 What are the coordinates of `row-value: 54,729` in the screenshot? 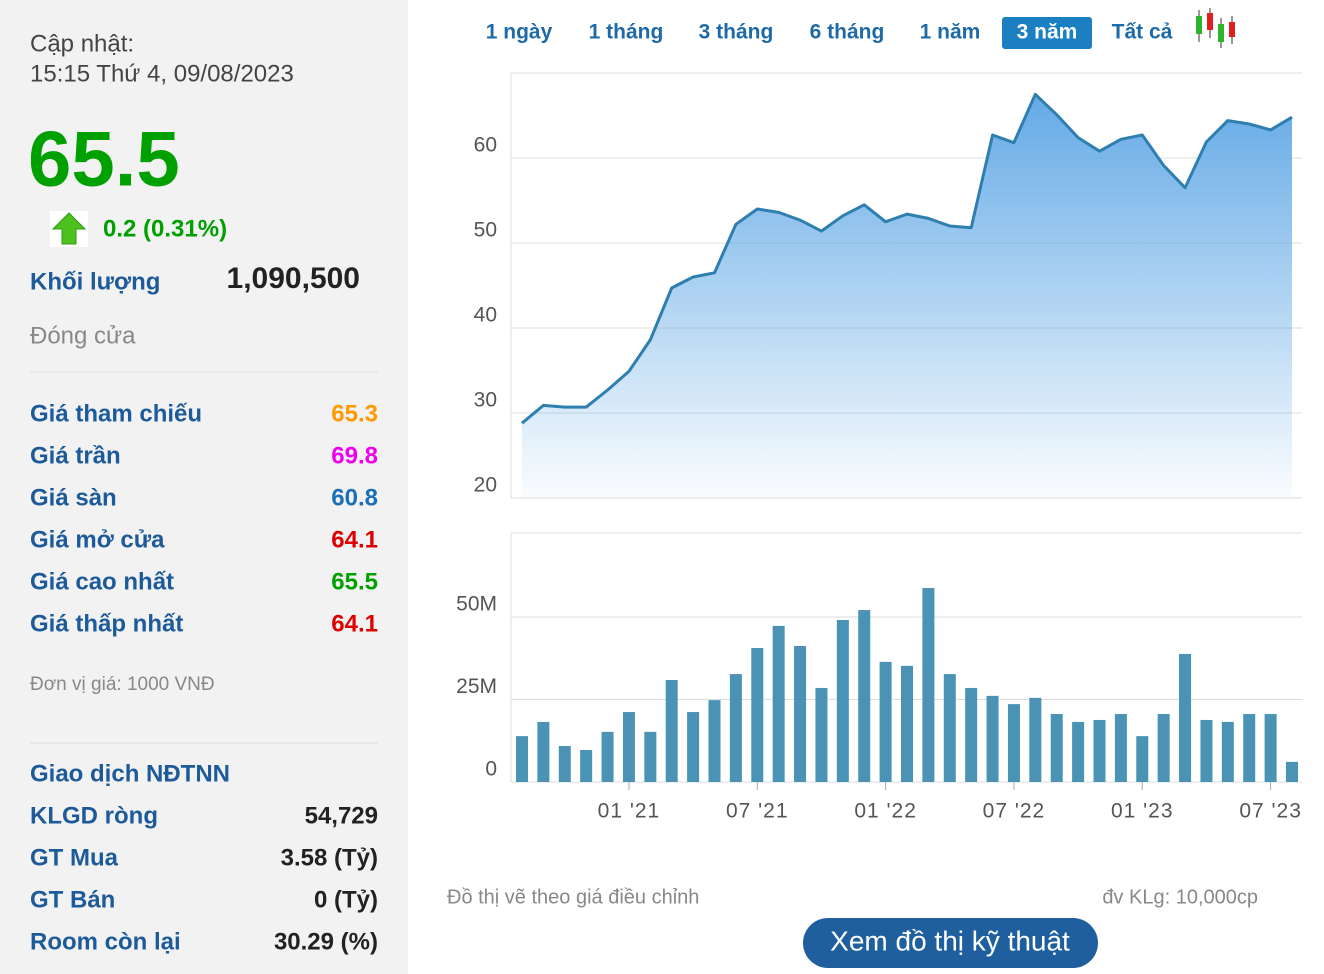 It's located at (341, 815).